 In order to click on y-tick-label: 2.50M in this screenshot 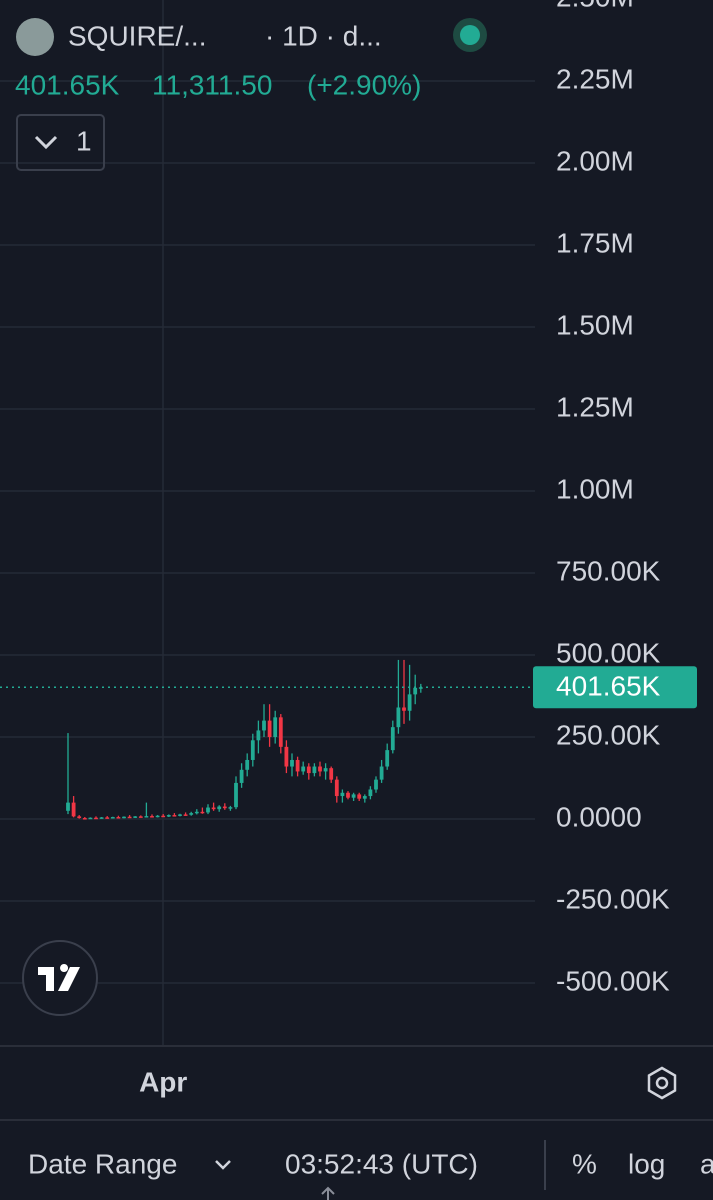, I will do `click(595, 6)`.